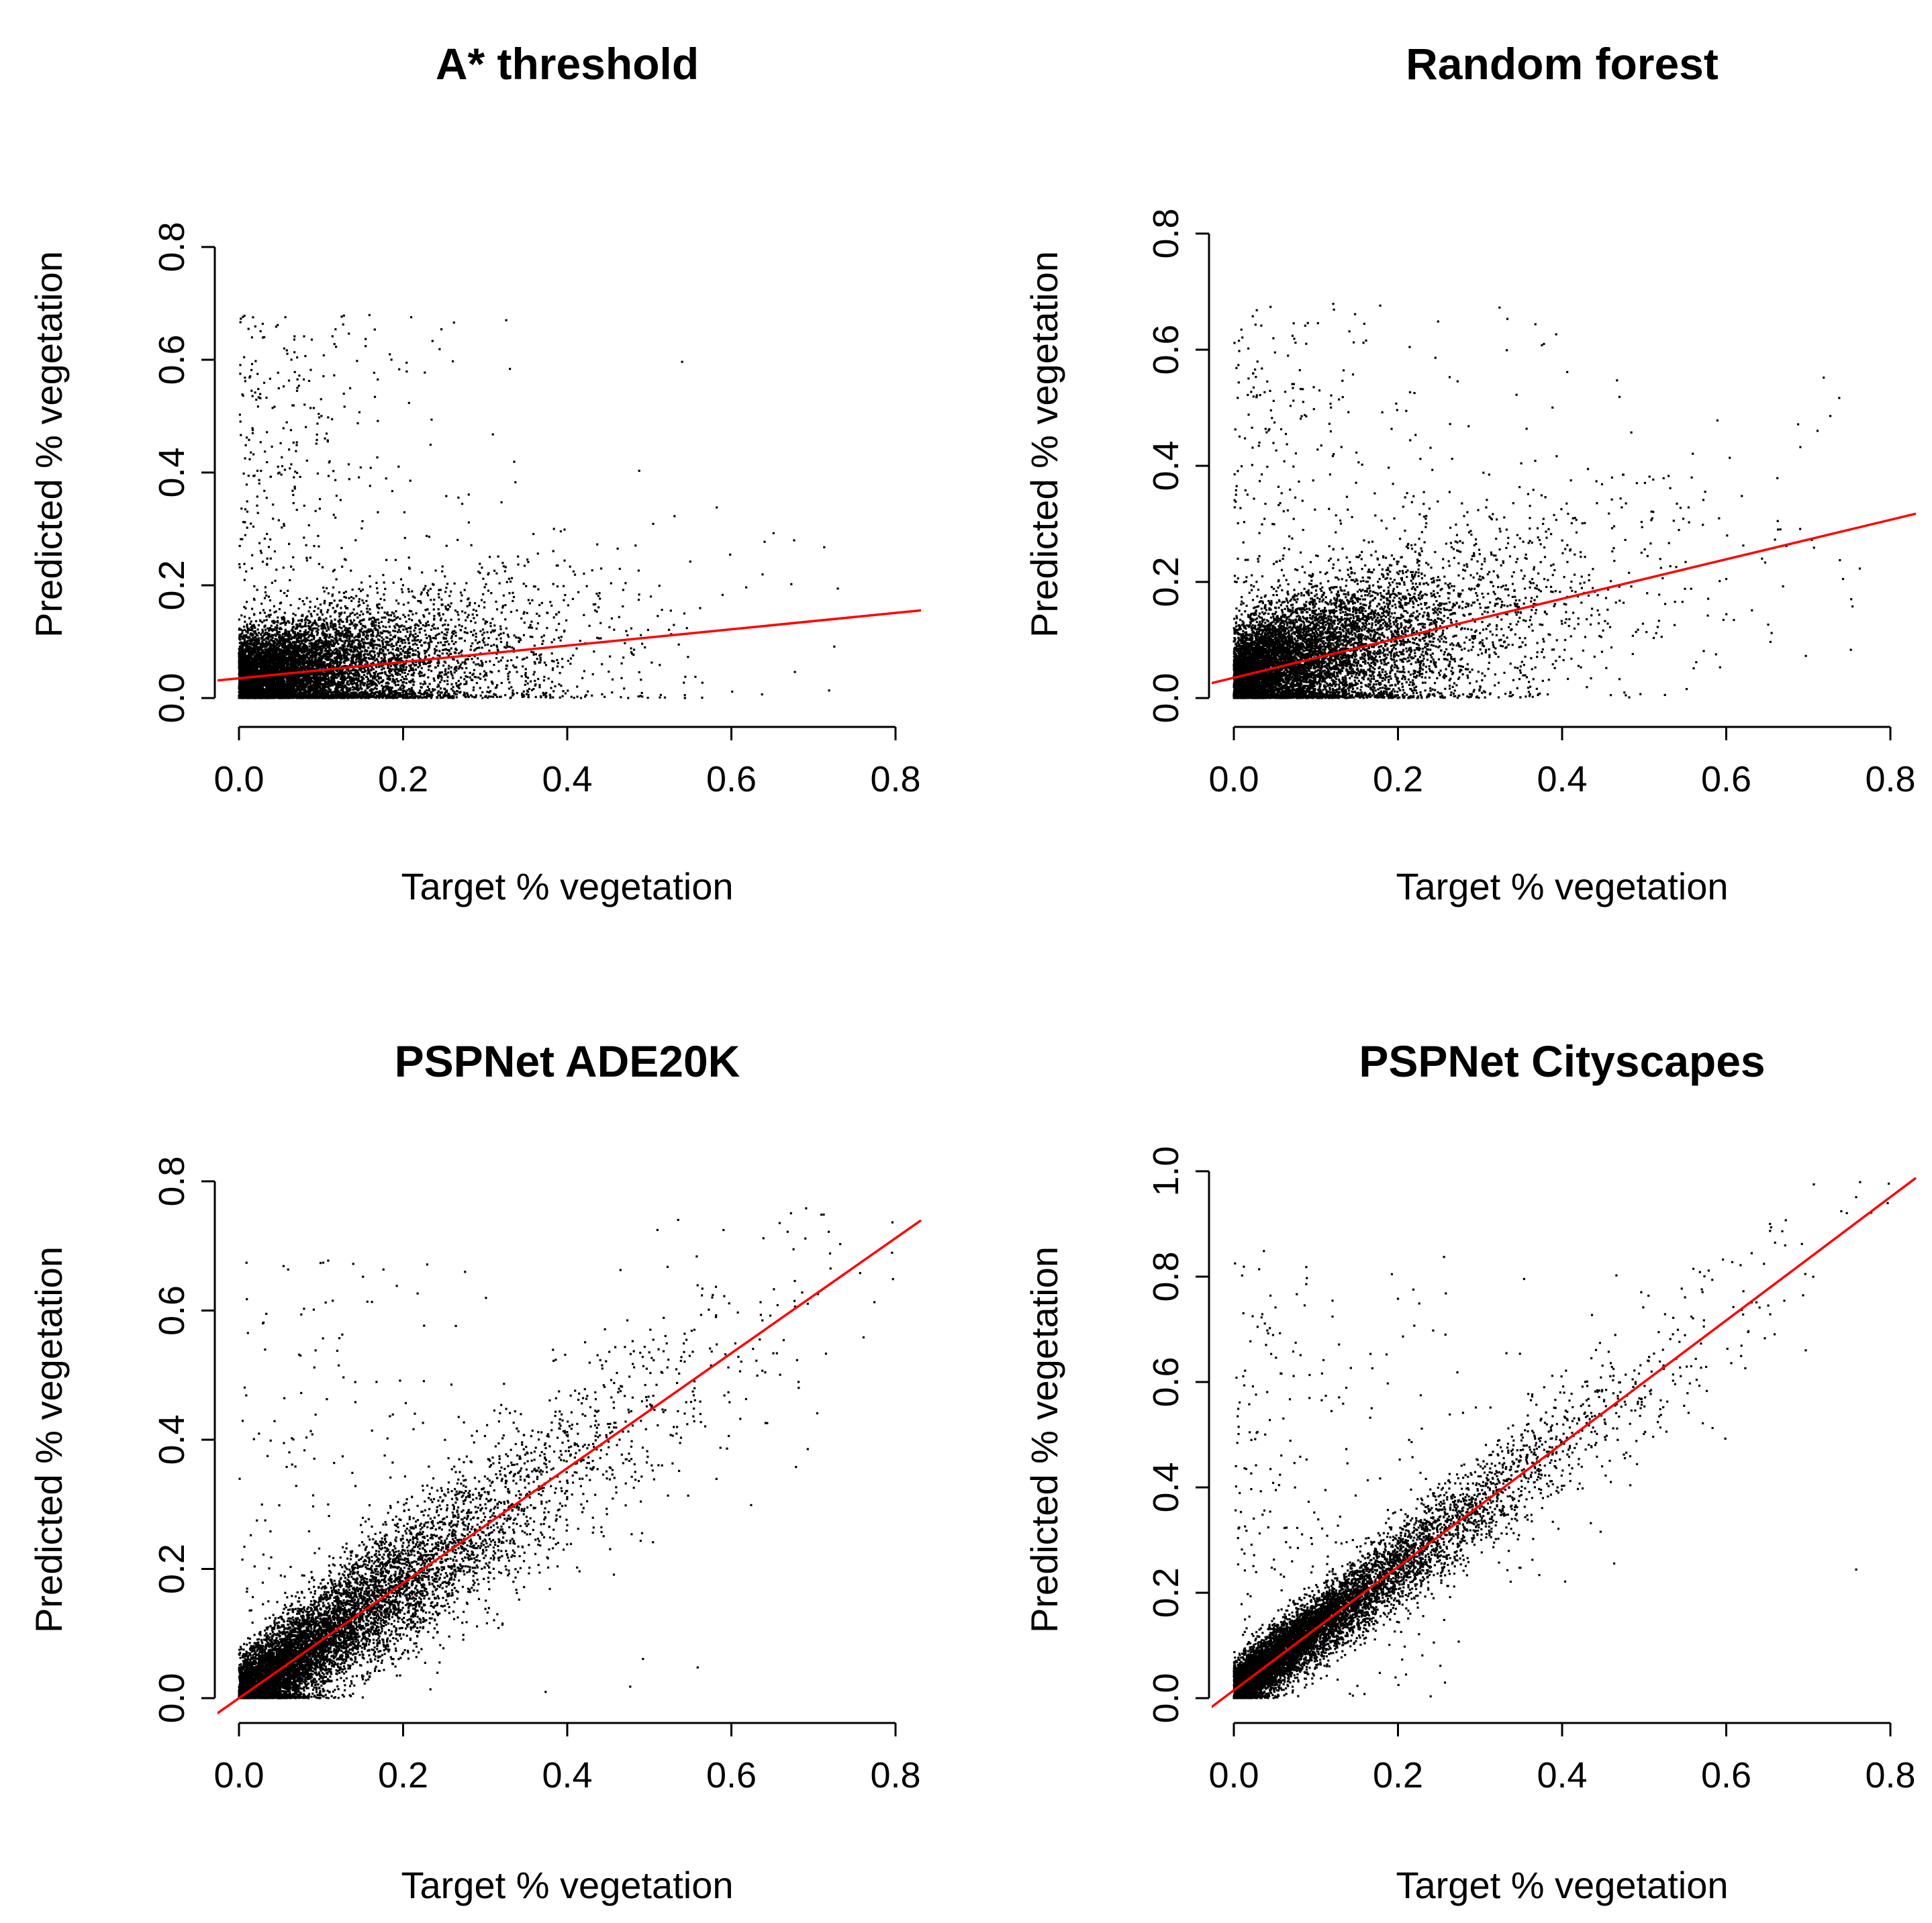 This screenshot has height=1923, width=1932. Describe the element at coordinates (538, 506) in the screenshot. I see `scatter-points` at that location.